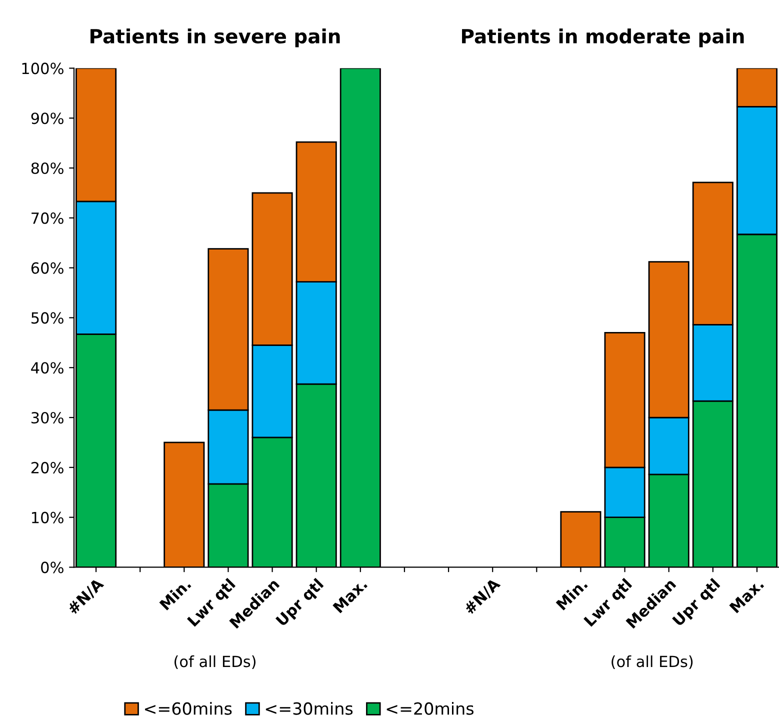  Describe the element at coordinates (47, 418) in the screenshot. I see `y-tick-label: 30%` at that location.